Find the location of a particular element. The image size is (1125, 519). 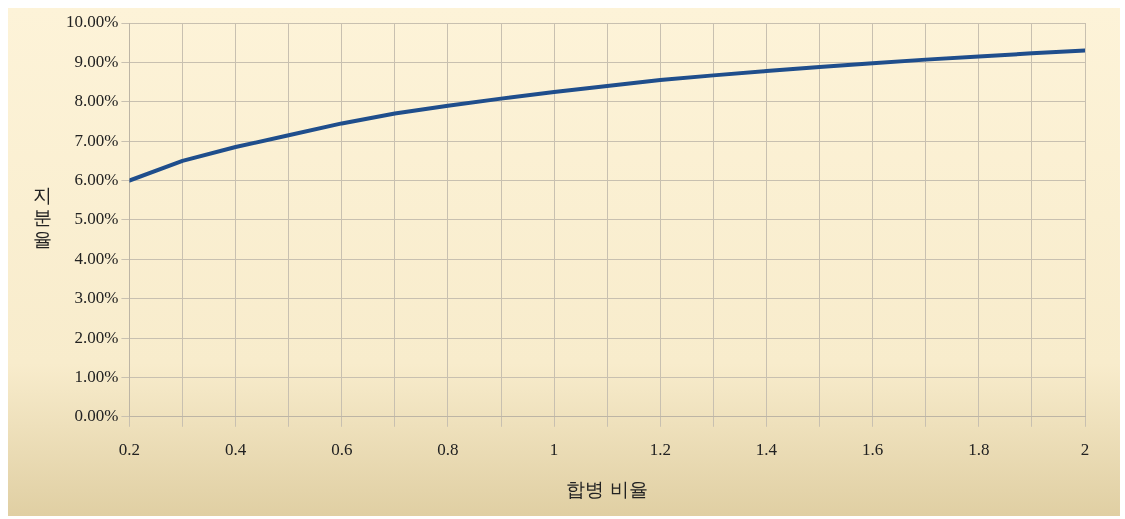

y-tick-label: 9.00% is located at coordinates (96, 61).